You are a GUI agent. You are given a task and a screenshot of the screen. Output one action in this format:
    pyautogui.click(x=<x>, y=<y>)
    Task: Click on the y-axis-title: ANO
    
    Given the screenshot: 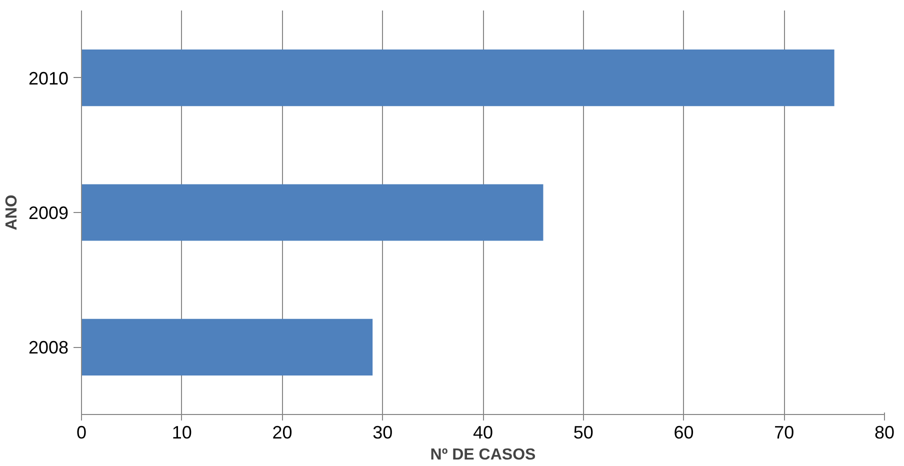 What is the action you would take?
    pyautogui.click(x=11, y=212)
    